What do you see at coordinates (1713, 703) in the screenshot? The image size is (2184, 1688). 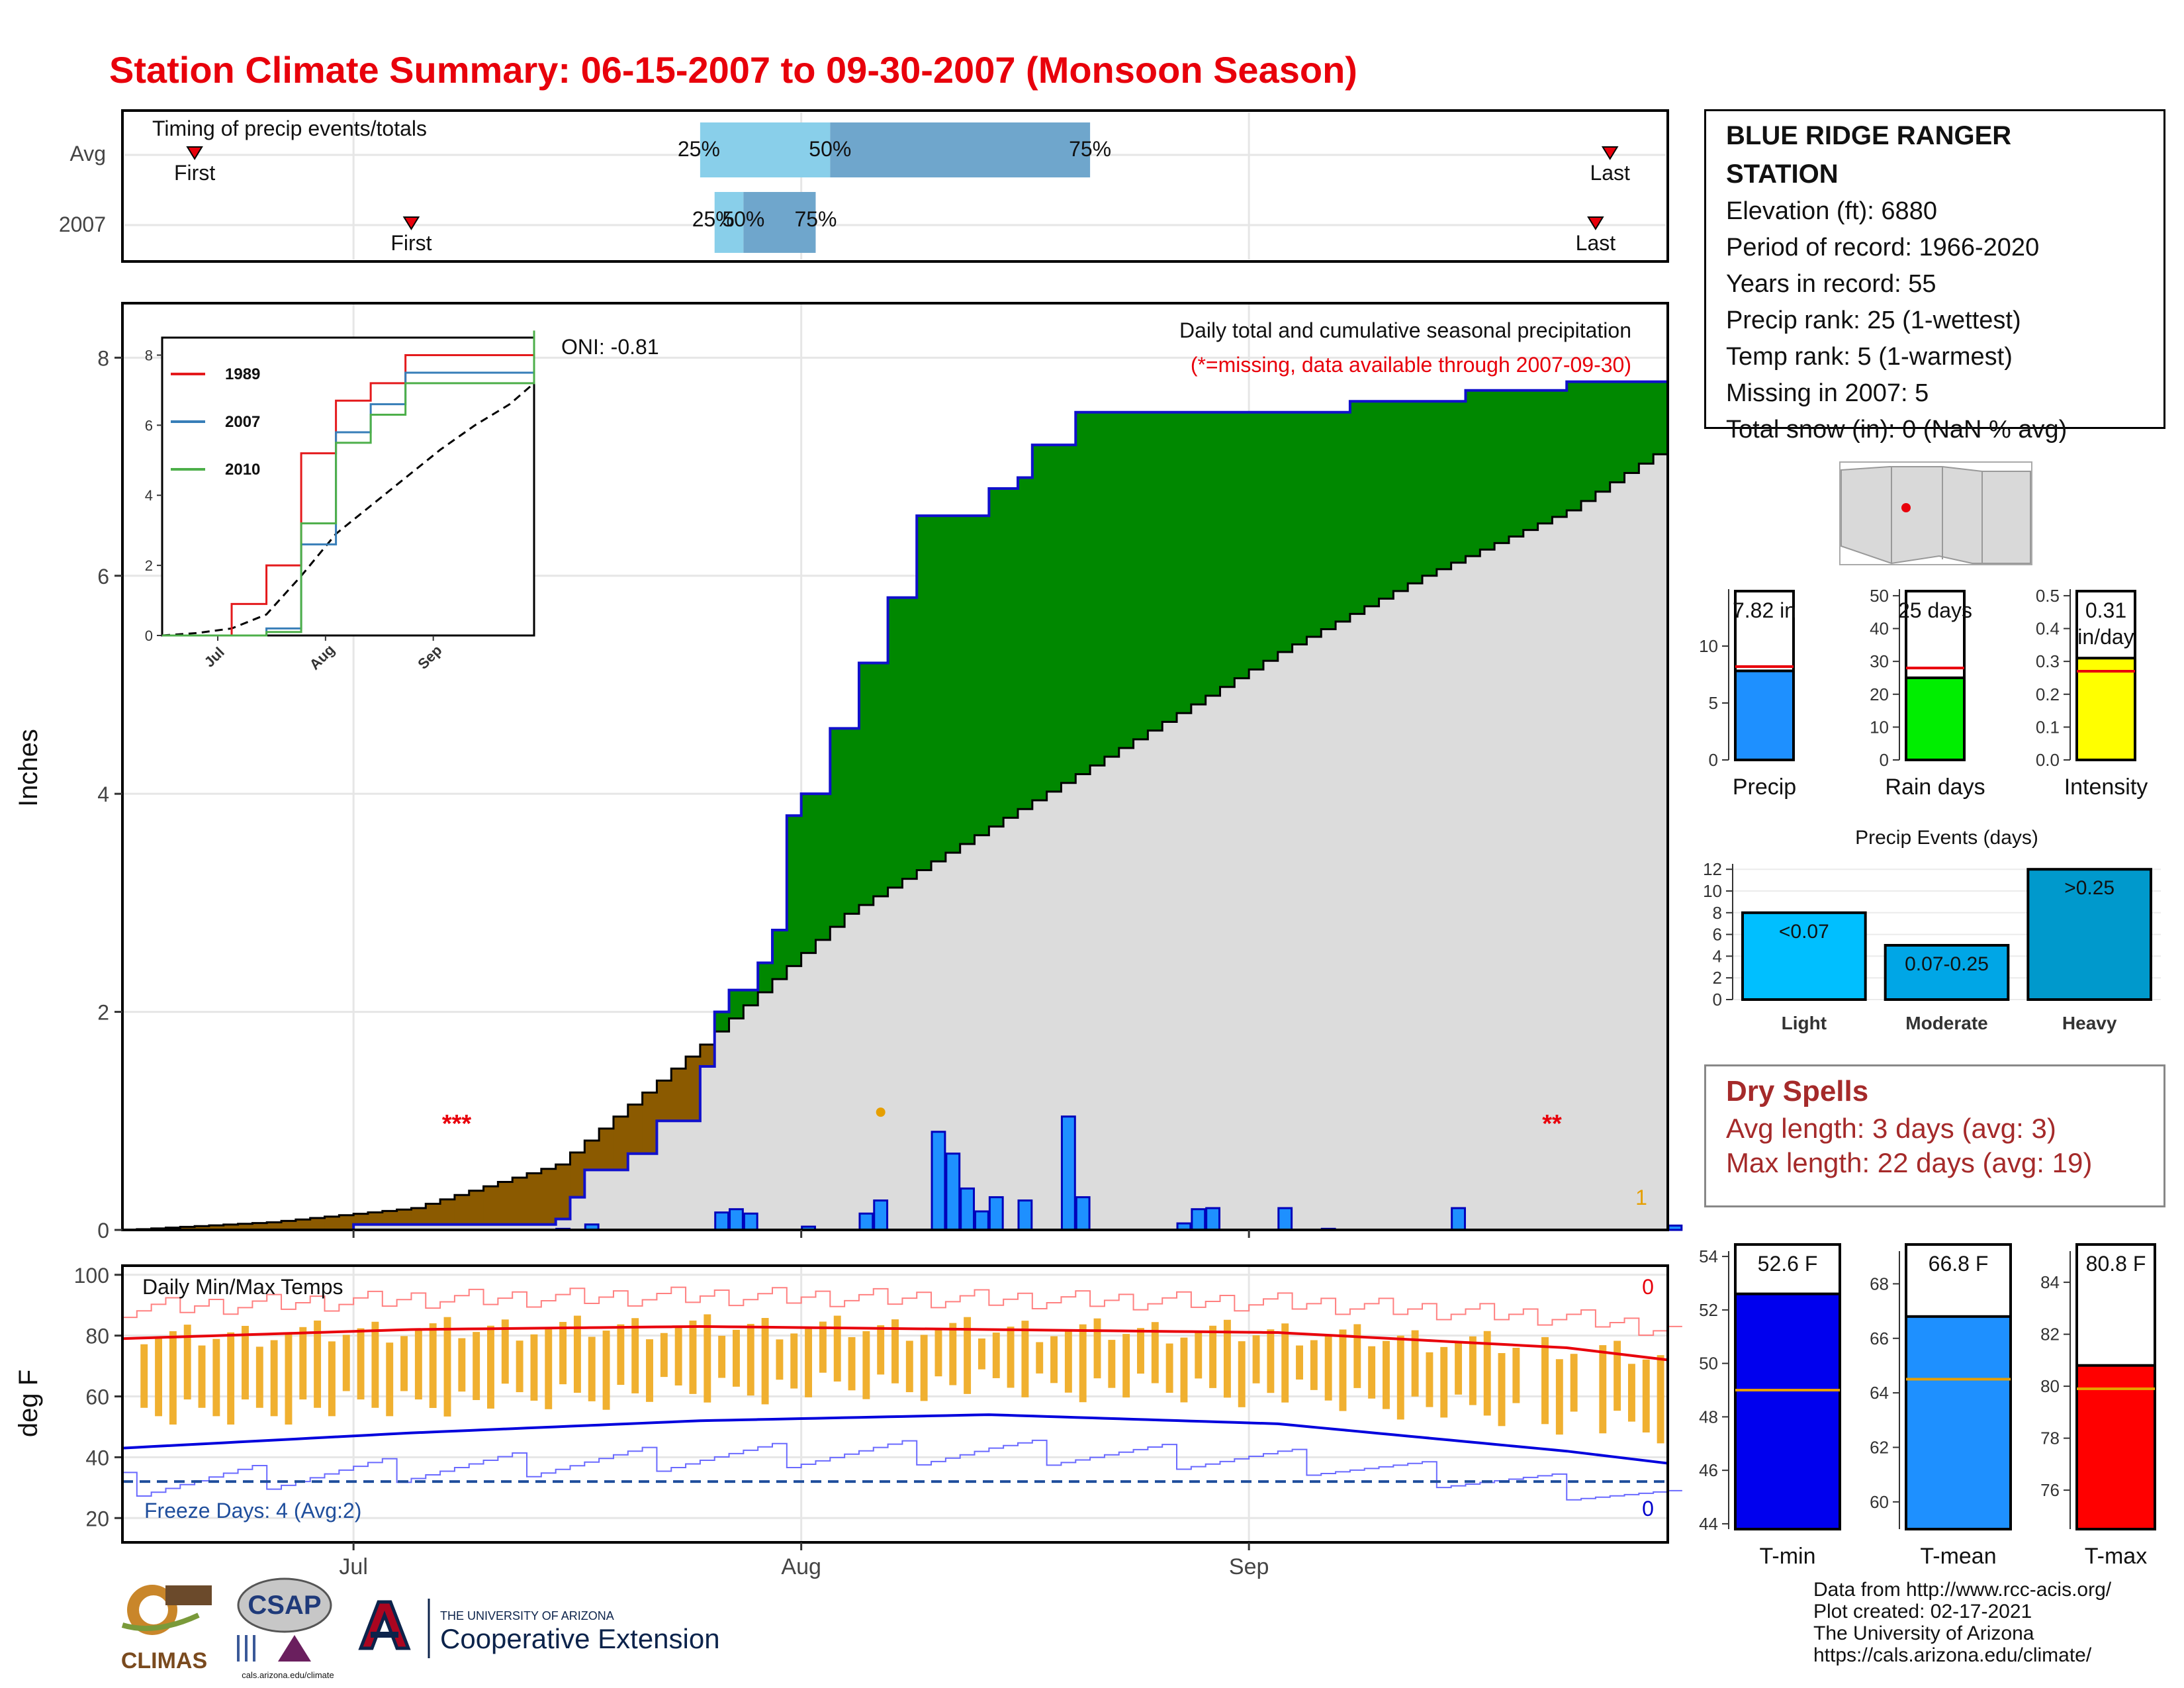 I see `precip-summary-ytick-label: 5` at bounding box center [1713, 703].